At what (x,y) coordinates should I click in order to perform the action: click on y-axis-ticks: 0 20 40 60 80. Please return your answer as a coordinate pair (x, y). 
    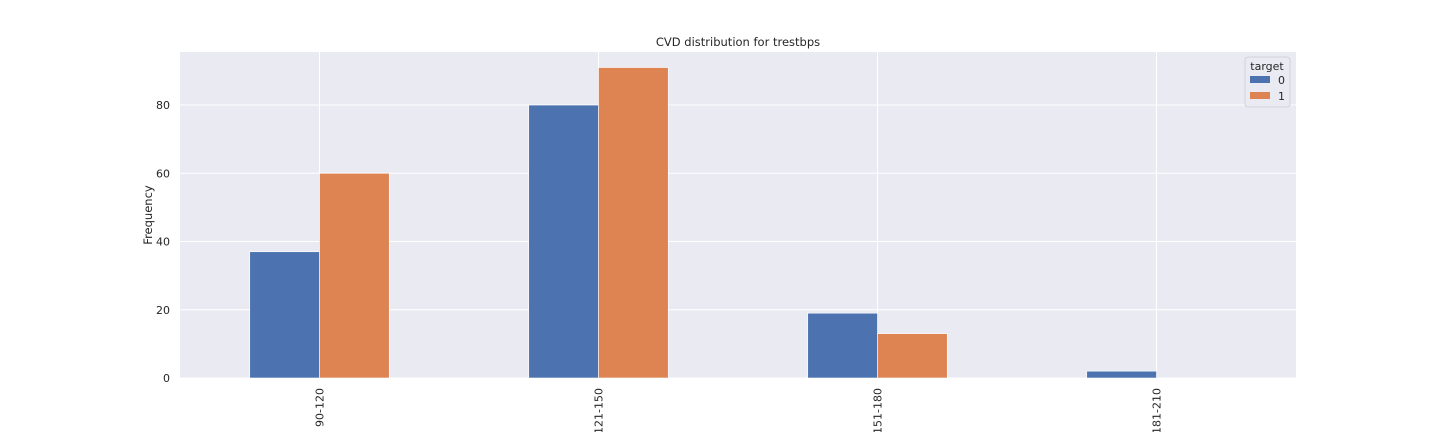
    Looking at the image, I should click on (163, 242).